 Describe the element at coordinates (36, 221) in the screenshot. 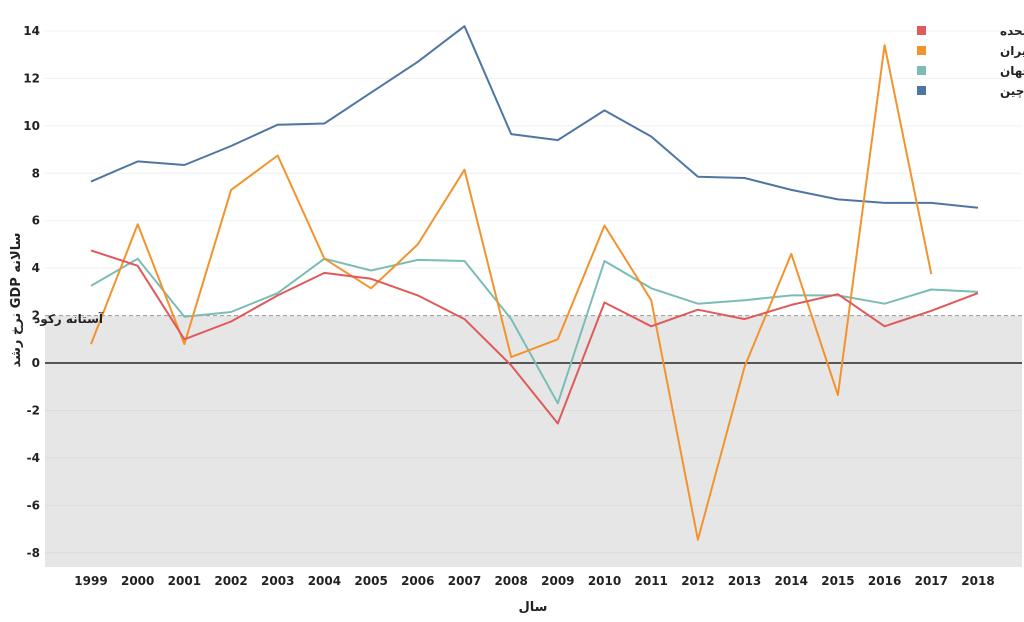

I see `y-tick-label: 6` at that location.